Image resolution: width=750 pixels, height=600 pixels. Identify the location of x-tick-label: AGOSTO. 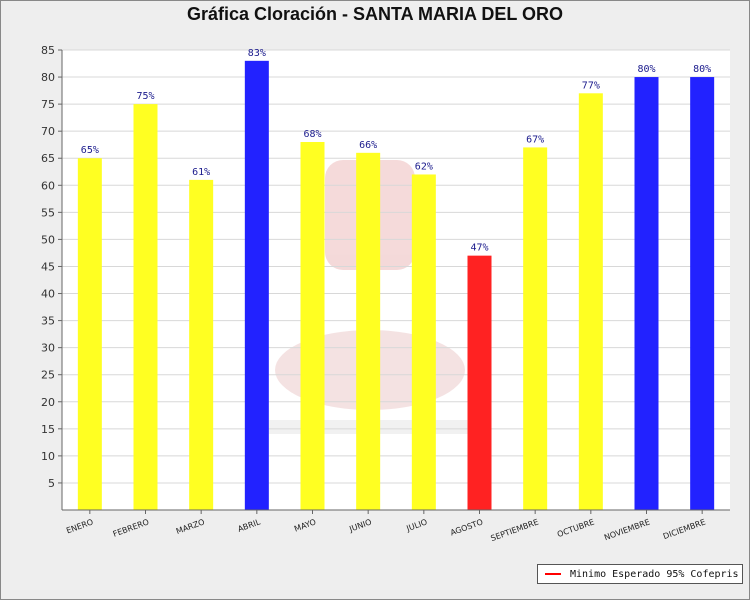
(466, 527).